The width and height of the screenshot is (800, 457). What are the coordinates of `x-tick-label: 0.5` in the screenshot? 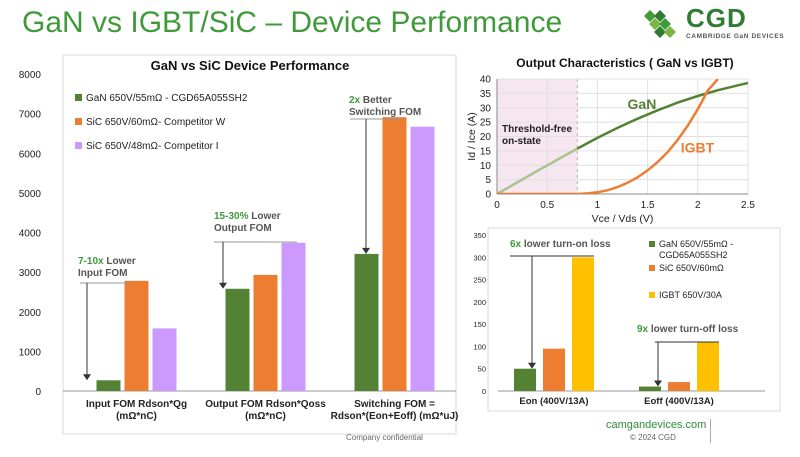 It's located at (547, 205).